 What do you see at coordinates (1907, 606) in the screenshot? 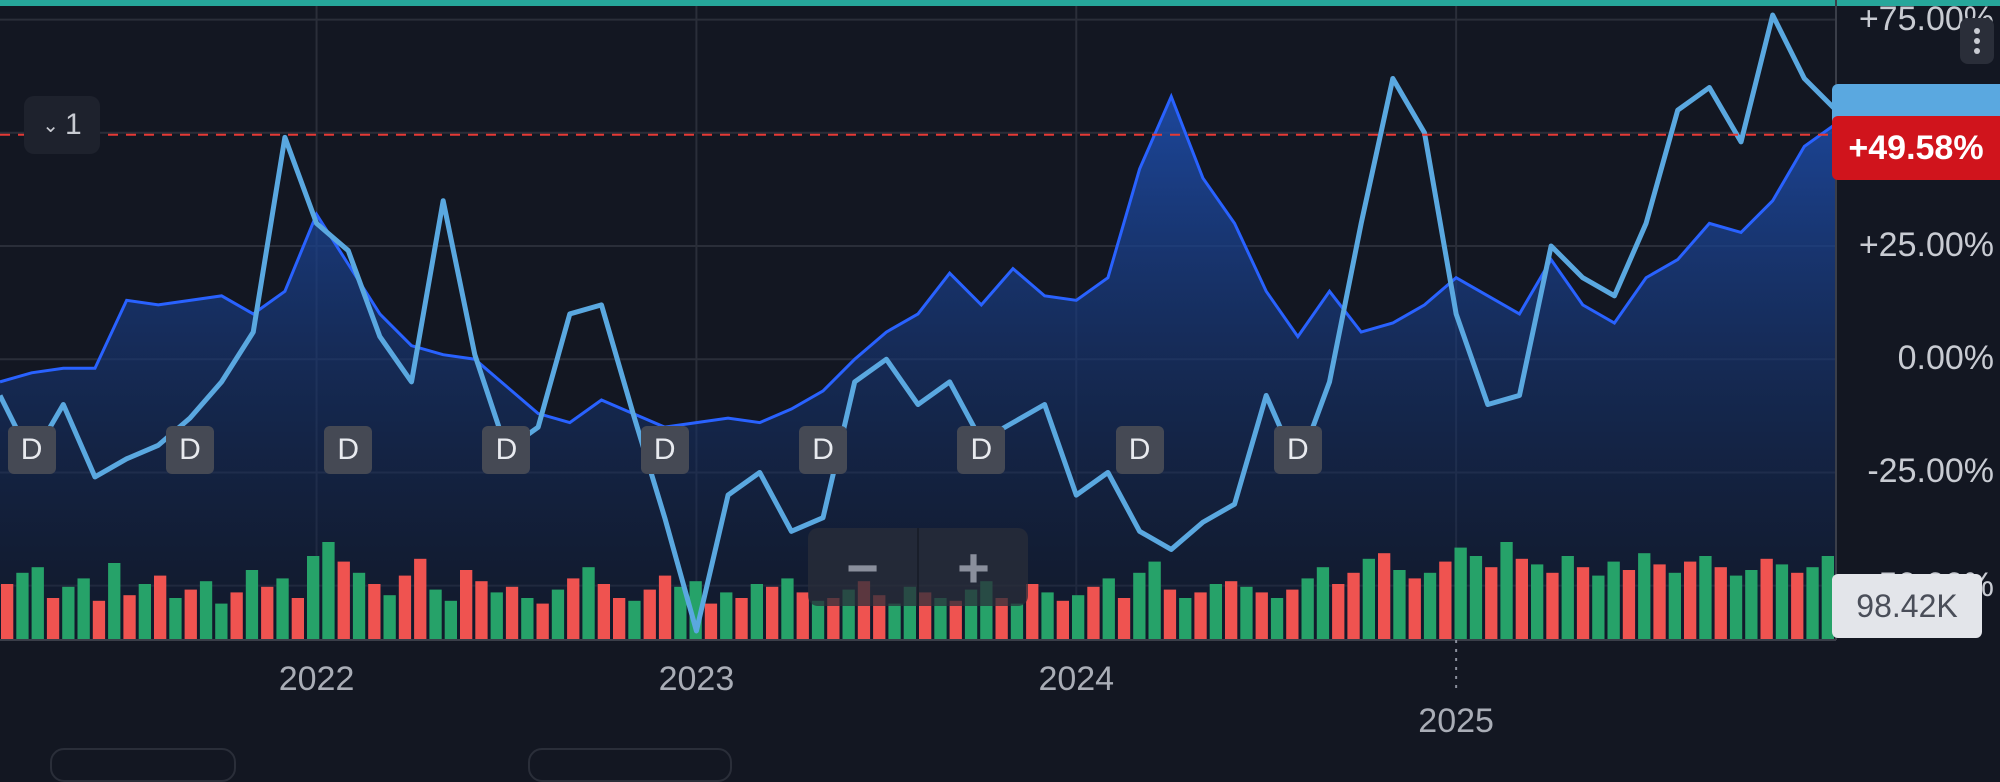
I see `volume-value-badge: 98.42K` at bounding box center [1907, 606].